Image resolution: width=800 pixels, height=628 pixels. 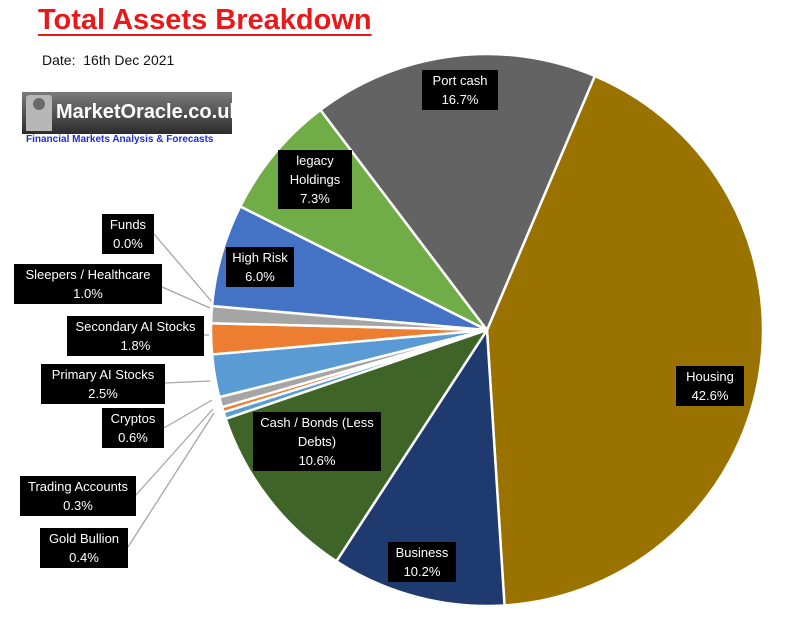 I want to click on leader-line-funds, so click(x=183, y=268).